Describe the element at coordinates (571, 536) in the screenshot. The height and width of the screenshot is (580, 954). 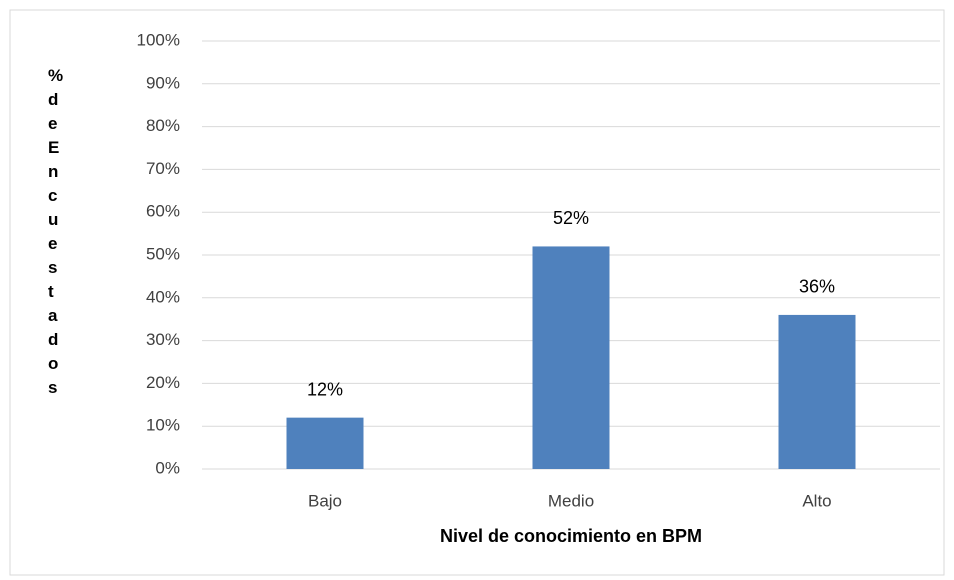
I see `x-axis-label: Nivel de conocimiento en BPM` at that location.